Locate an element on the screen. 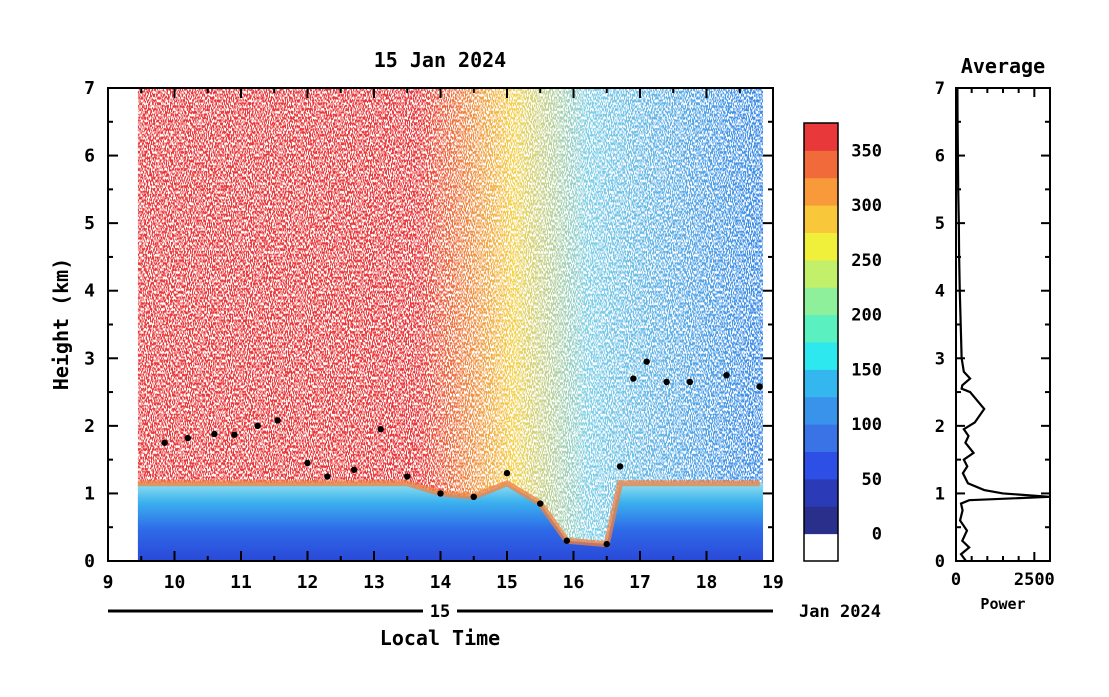  colorbar-frame is located at coordinates (821, 342).